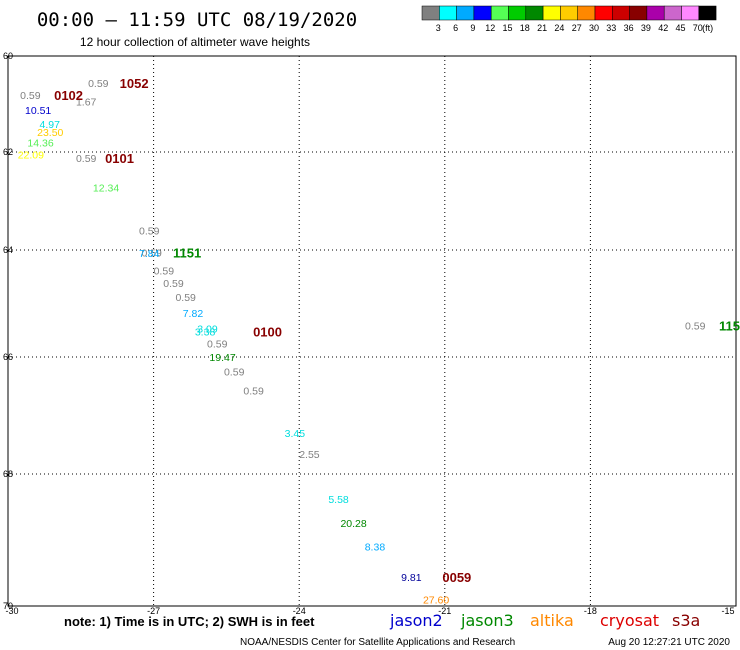 Image resolution: width=740 pixels, height=650 pixels. I want to click on satellite-name: jason2, so click(416, 620).